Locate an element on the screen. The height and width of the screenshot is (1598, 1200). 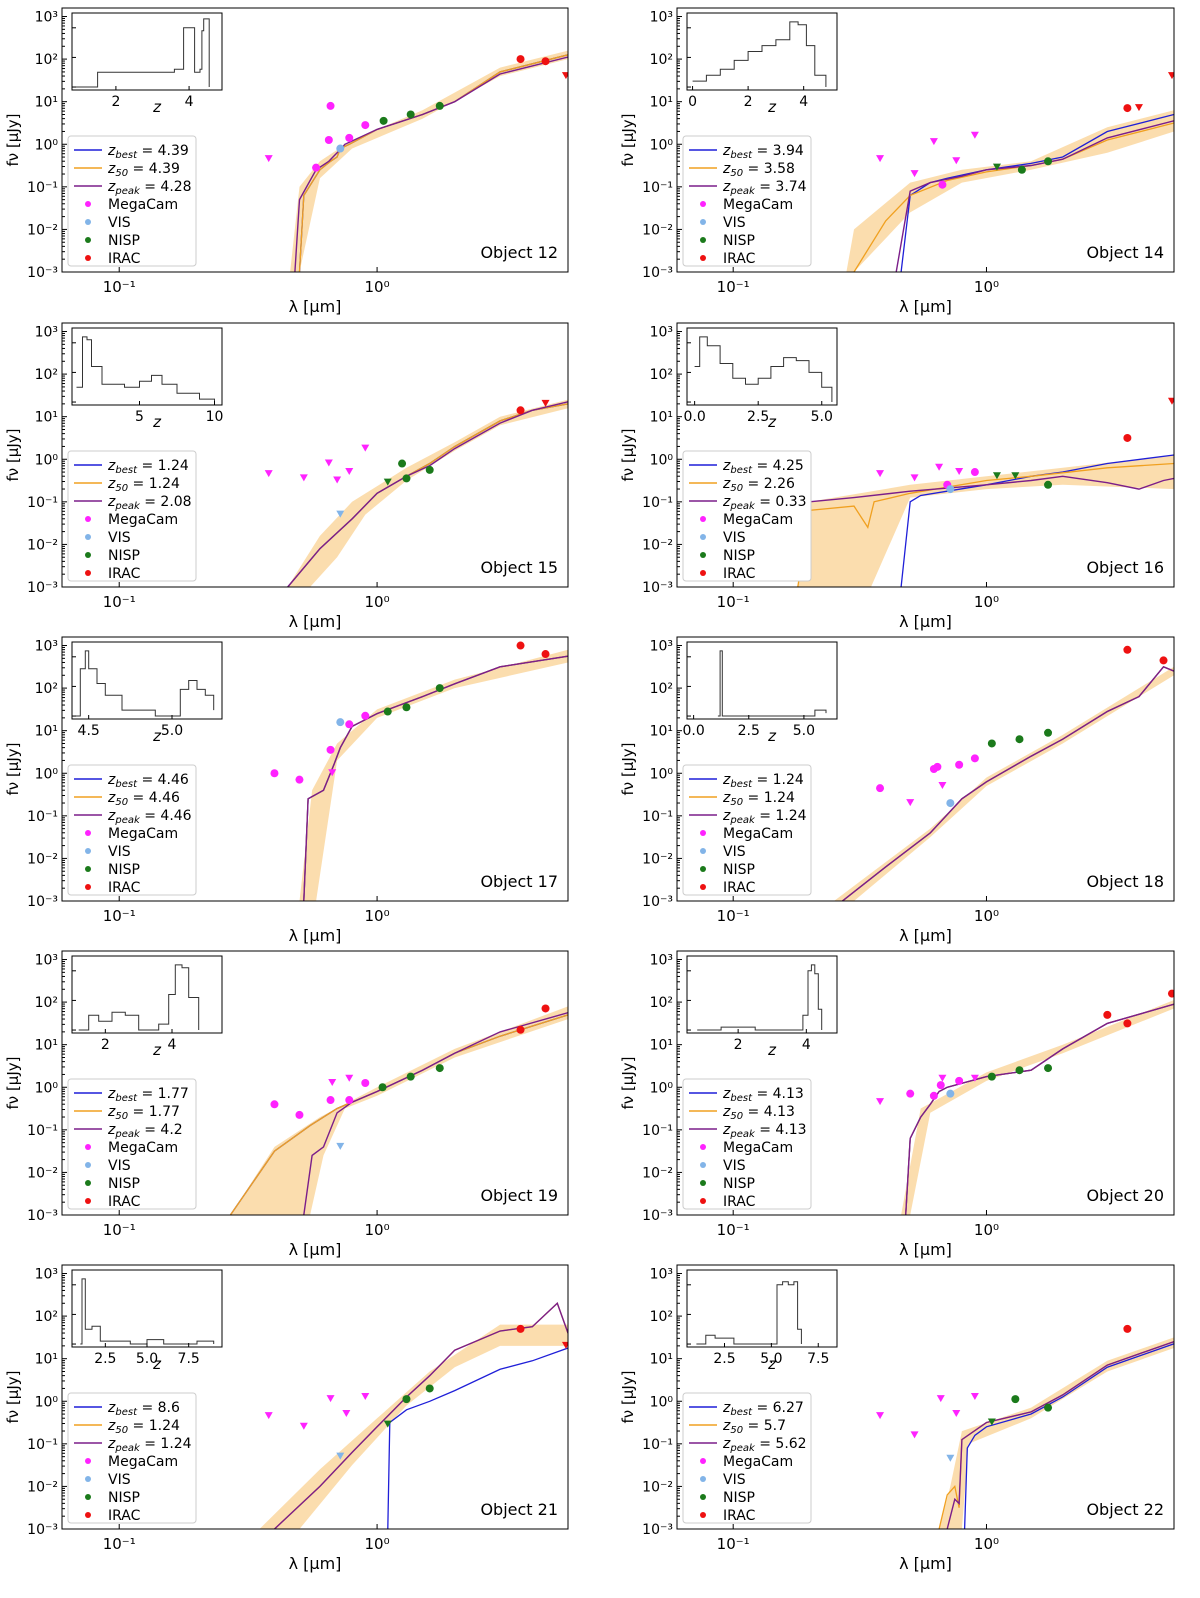
y-tick-label: 10⁰ is located at coordinates (662, 145).